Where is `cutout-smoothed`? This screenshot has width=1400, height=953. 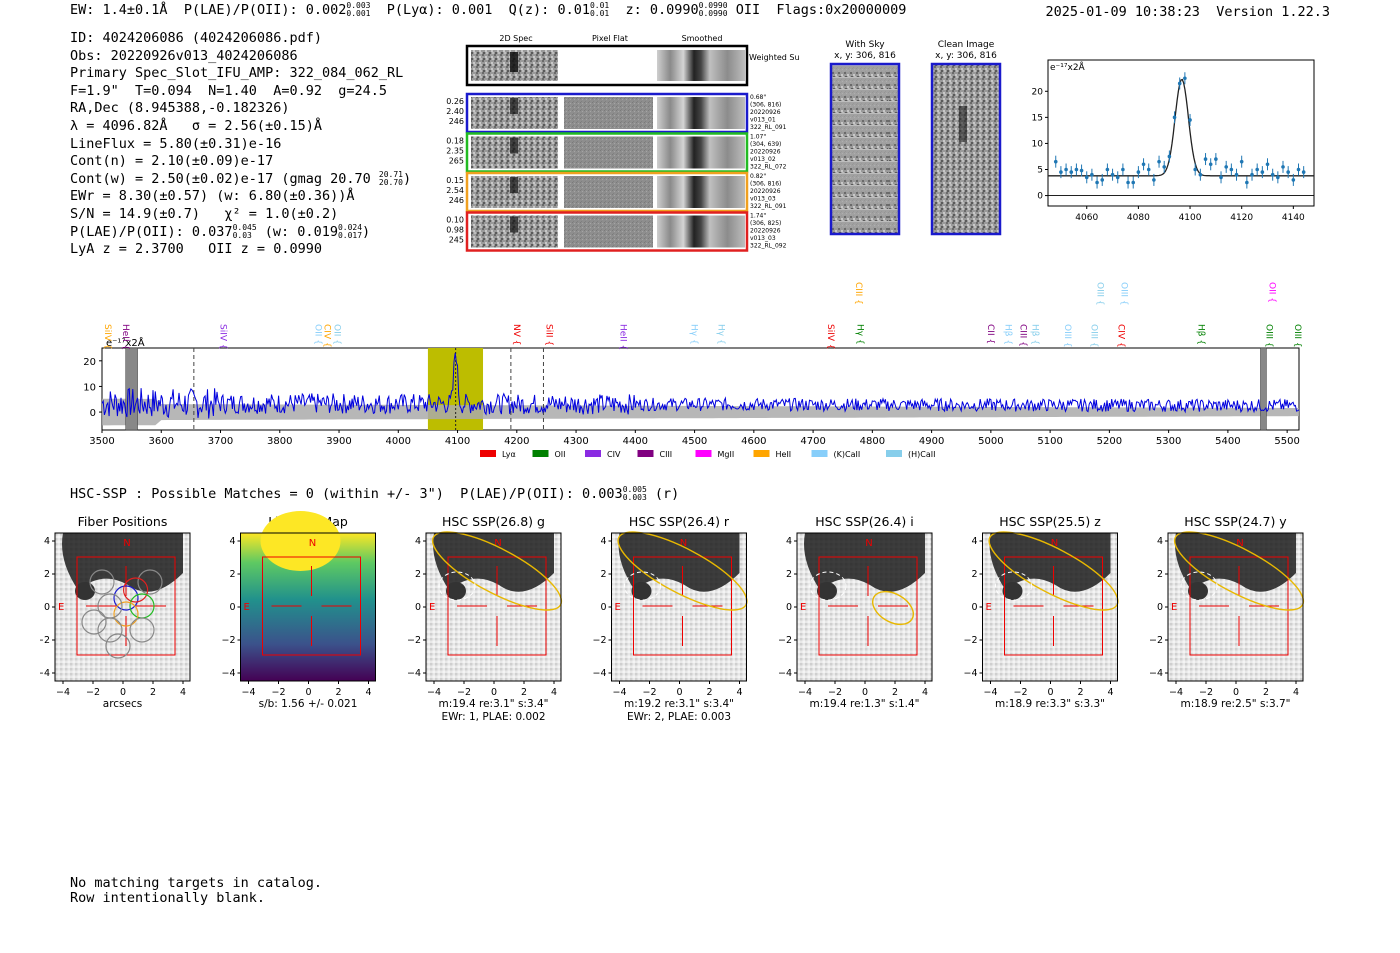
cutout-smoothed is located at coordinates (701, 152).